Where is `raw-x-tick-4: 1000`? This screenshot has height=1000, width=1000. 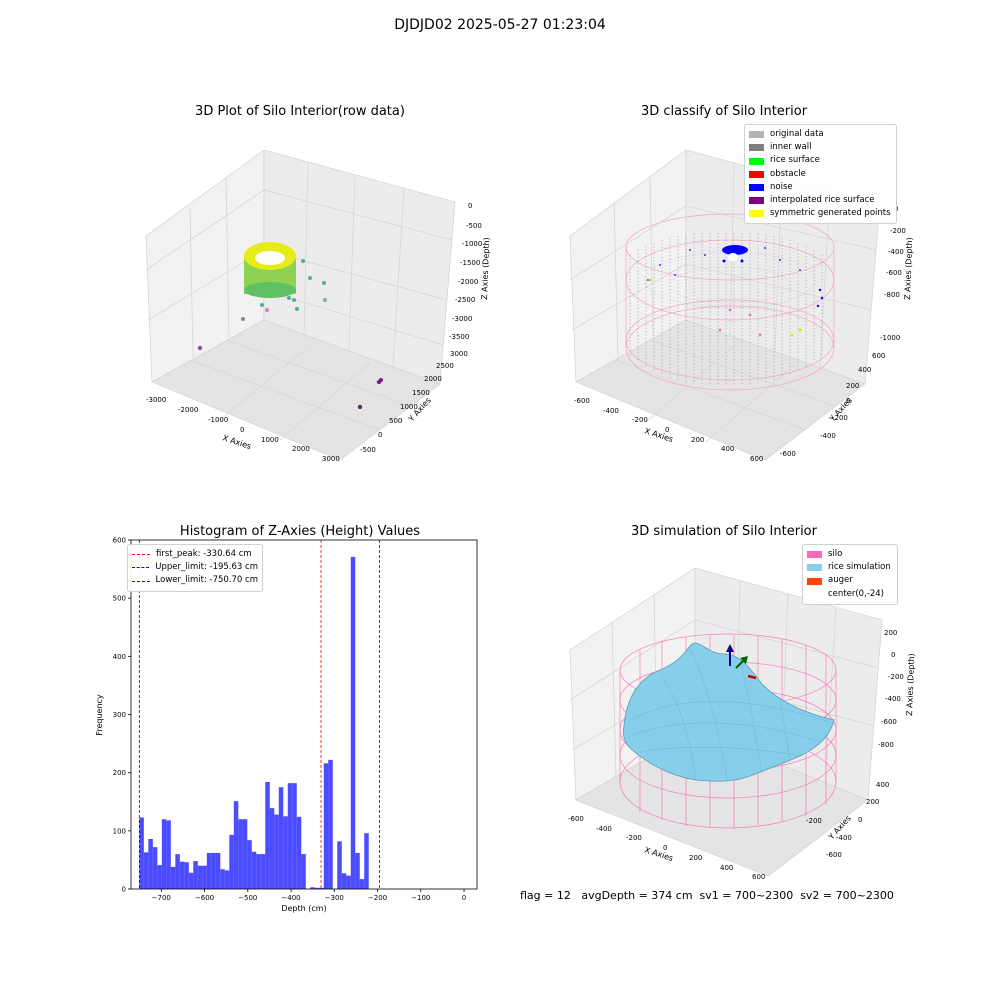
raw-x-tick-4: 1000 is located at coordinates (270, 440).